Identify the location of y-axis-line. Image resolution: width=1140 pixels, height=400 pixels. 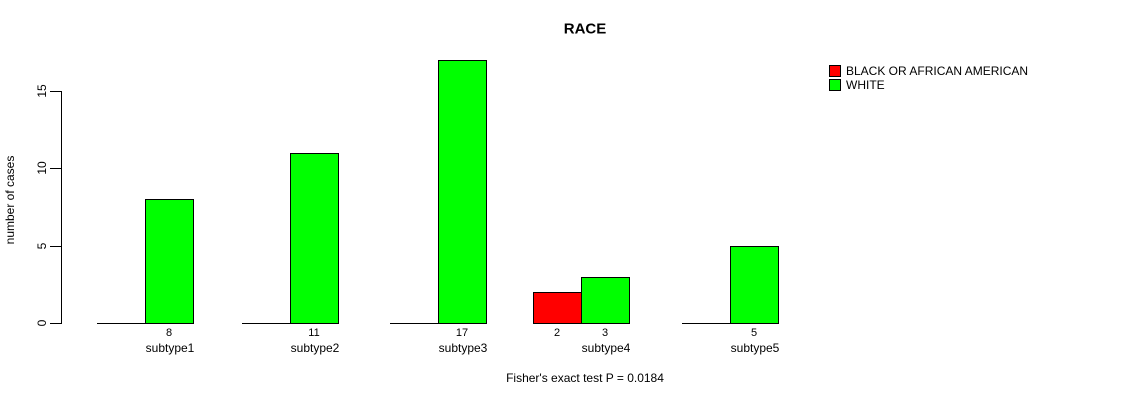
(61, 207).